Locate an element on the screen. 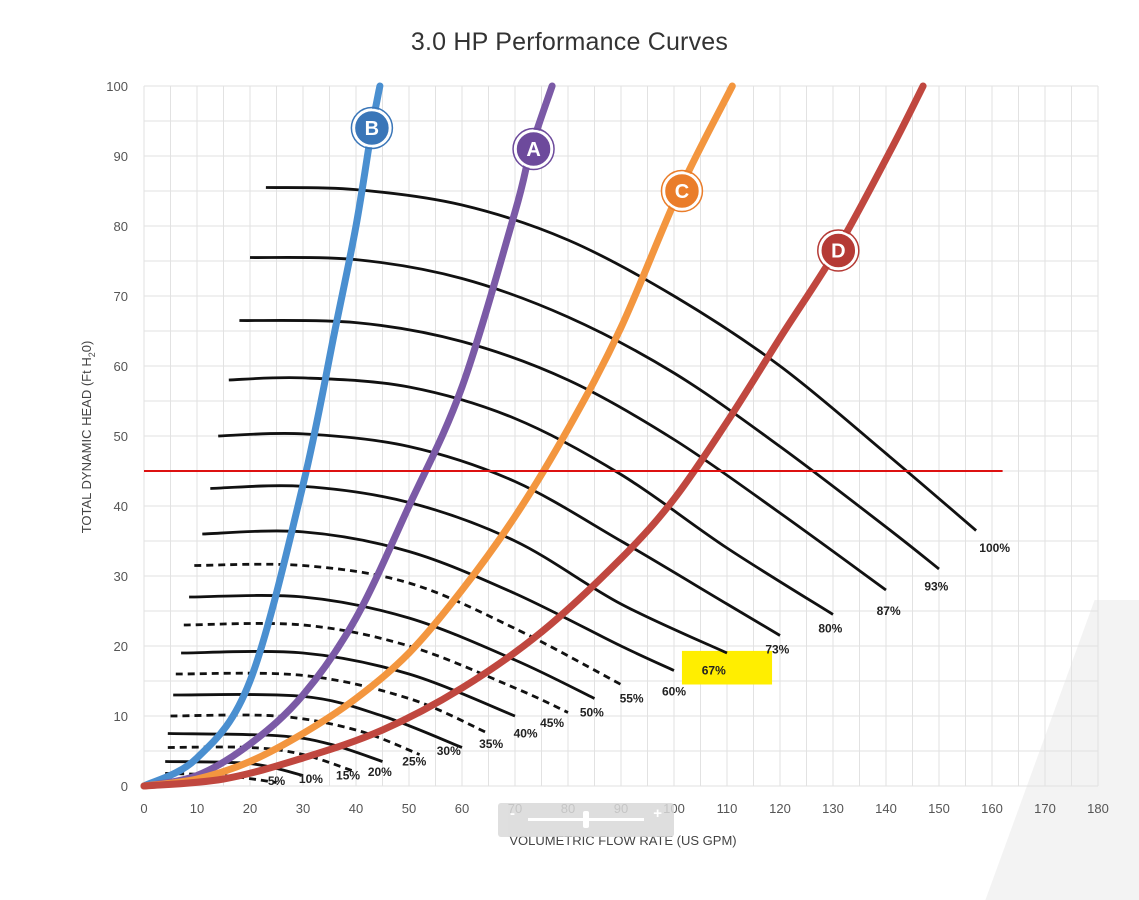 This screenshot has width=1139, height=900. x-tick-label: 10 is located at coordinates (197, 808).